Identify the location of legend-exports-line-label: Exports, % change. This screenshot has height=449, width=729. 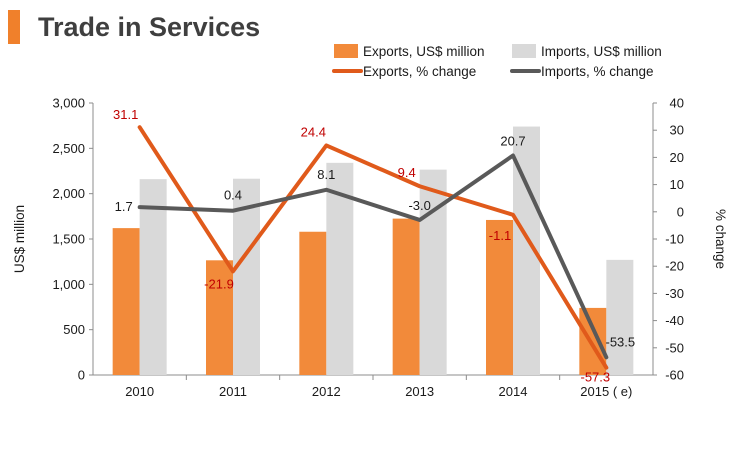
(419, 71).